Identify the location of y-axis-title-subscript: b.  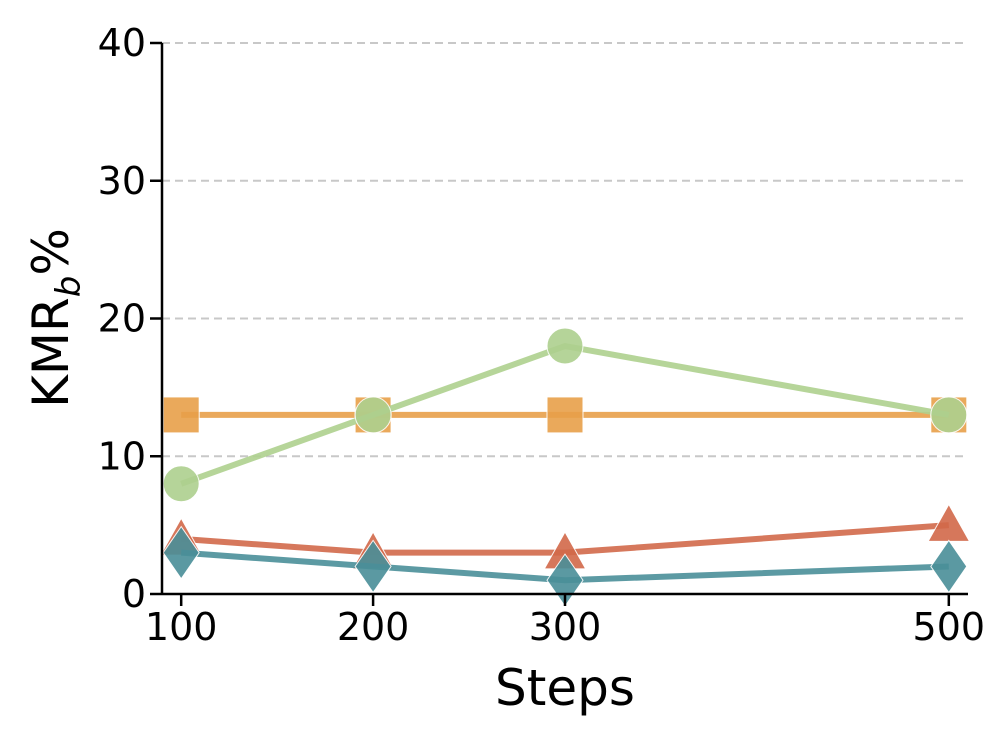
(69, 287).